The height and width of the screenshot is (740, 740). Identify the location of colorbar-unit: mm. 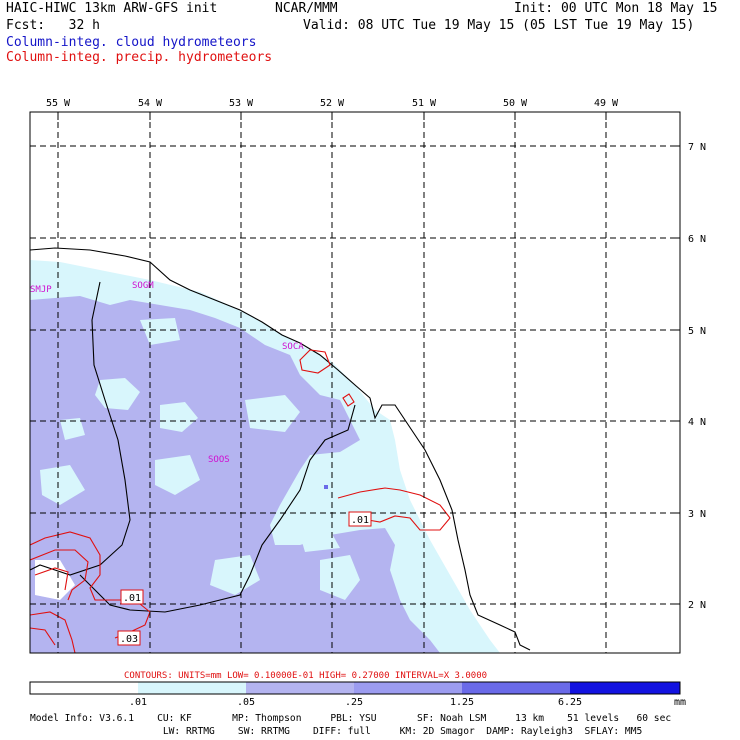
(680, 702).